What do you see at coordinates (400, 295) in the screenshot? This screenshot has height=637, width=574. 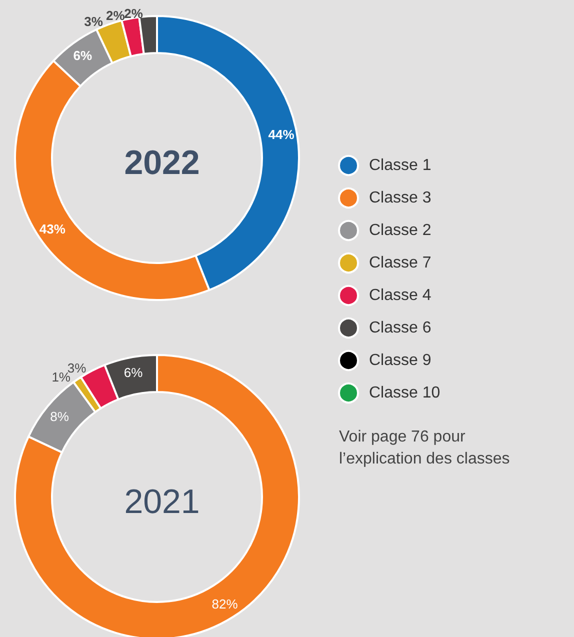 I see `legend-label: Classe 4` at bounding box center [400, 295].